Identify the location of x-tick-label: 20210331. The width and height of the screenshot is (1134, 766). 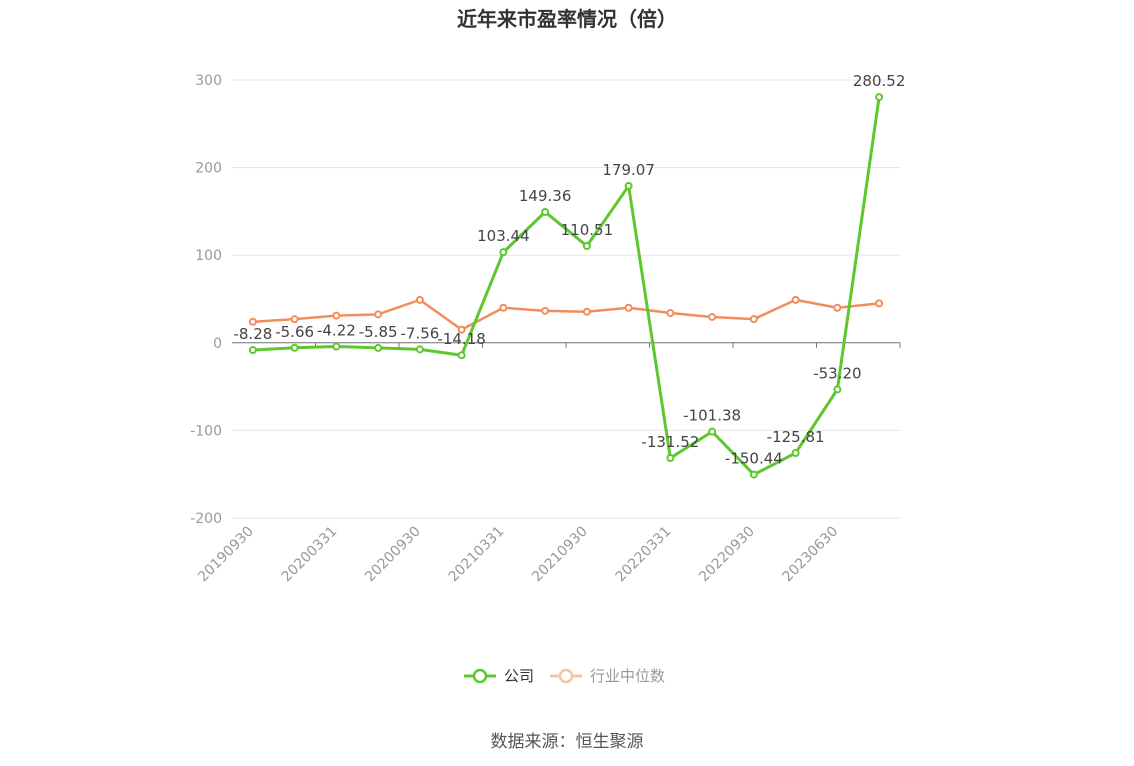
(477, 555).